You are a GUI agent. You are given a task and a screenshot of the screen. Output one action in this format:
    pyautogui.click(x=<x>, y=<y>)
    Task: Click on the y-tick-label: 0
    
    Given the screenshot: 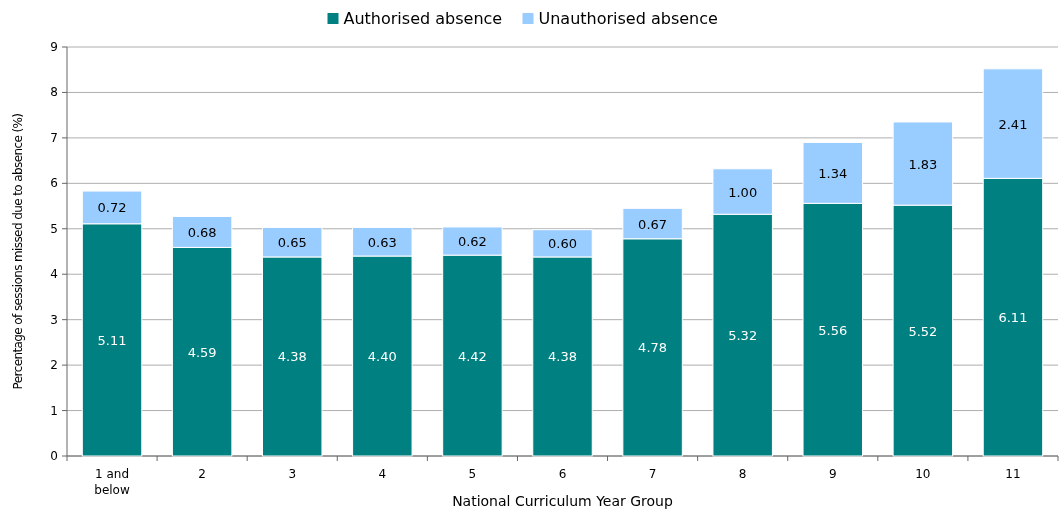 What is the action you would take?
    pyautogui.click(x=54, y=456)
    